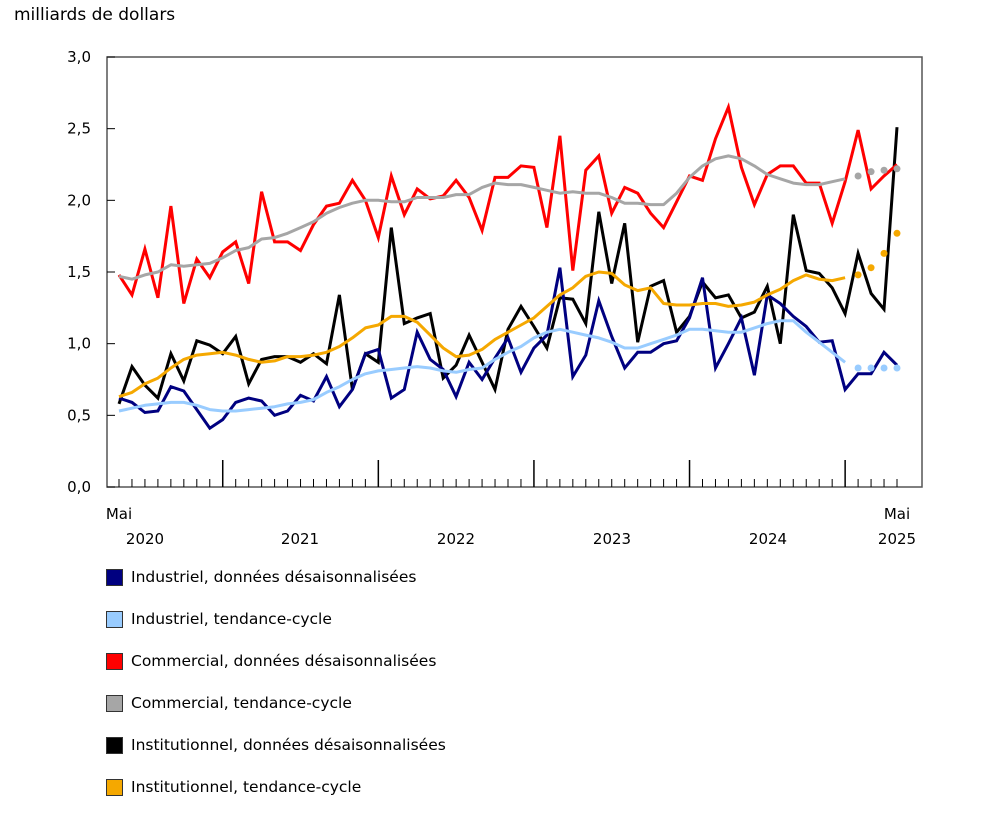 This screenshot has width=995, height=820. What do you see at coordinates (145, 539) in the screenshot?
I see `x-year-label: 2020` at bounding box center [145, 539].